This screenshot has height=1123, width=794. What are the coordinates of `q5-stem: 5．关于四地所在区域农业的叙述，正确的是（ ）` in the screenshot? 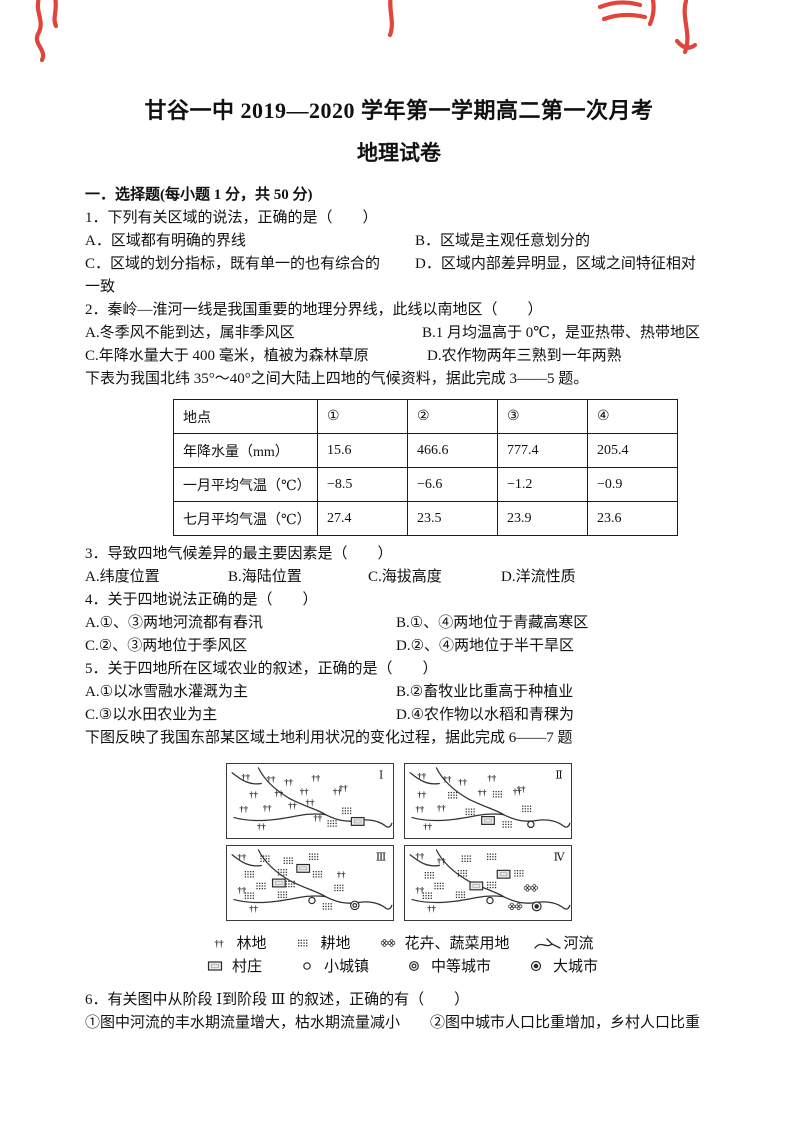 It's located at (261, 669).